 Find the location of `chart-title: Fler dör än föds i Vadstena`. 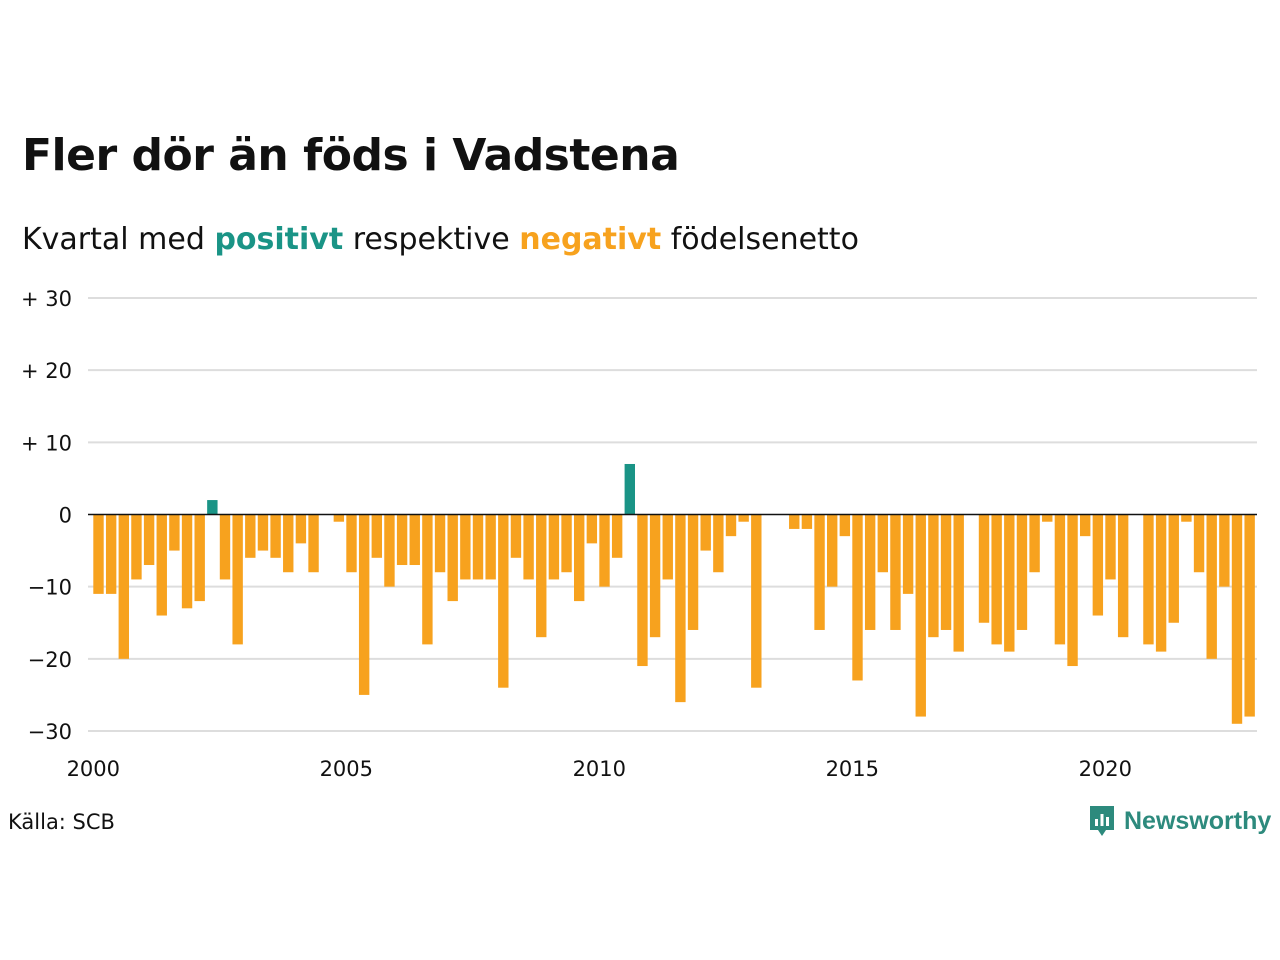

chart-title: Fler dör än föds i Vadstena is located at coordinates (351, 155).